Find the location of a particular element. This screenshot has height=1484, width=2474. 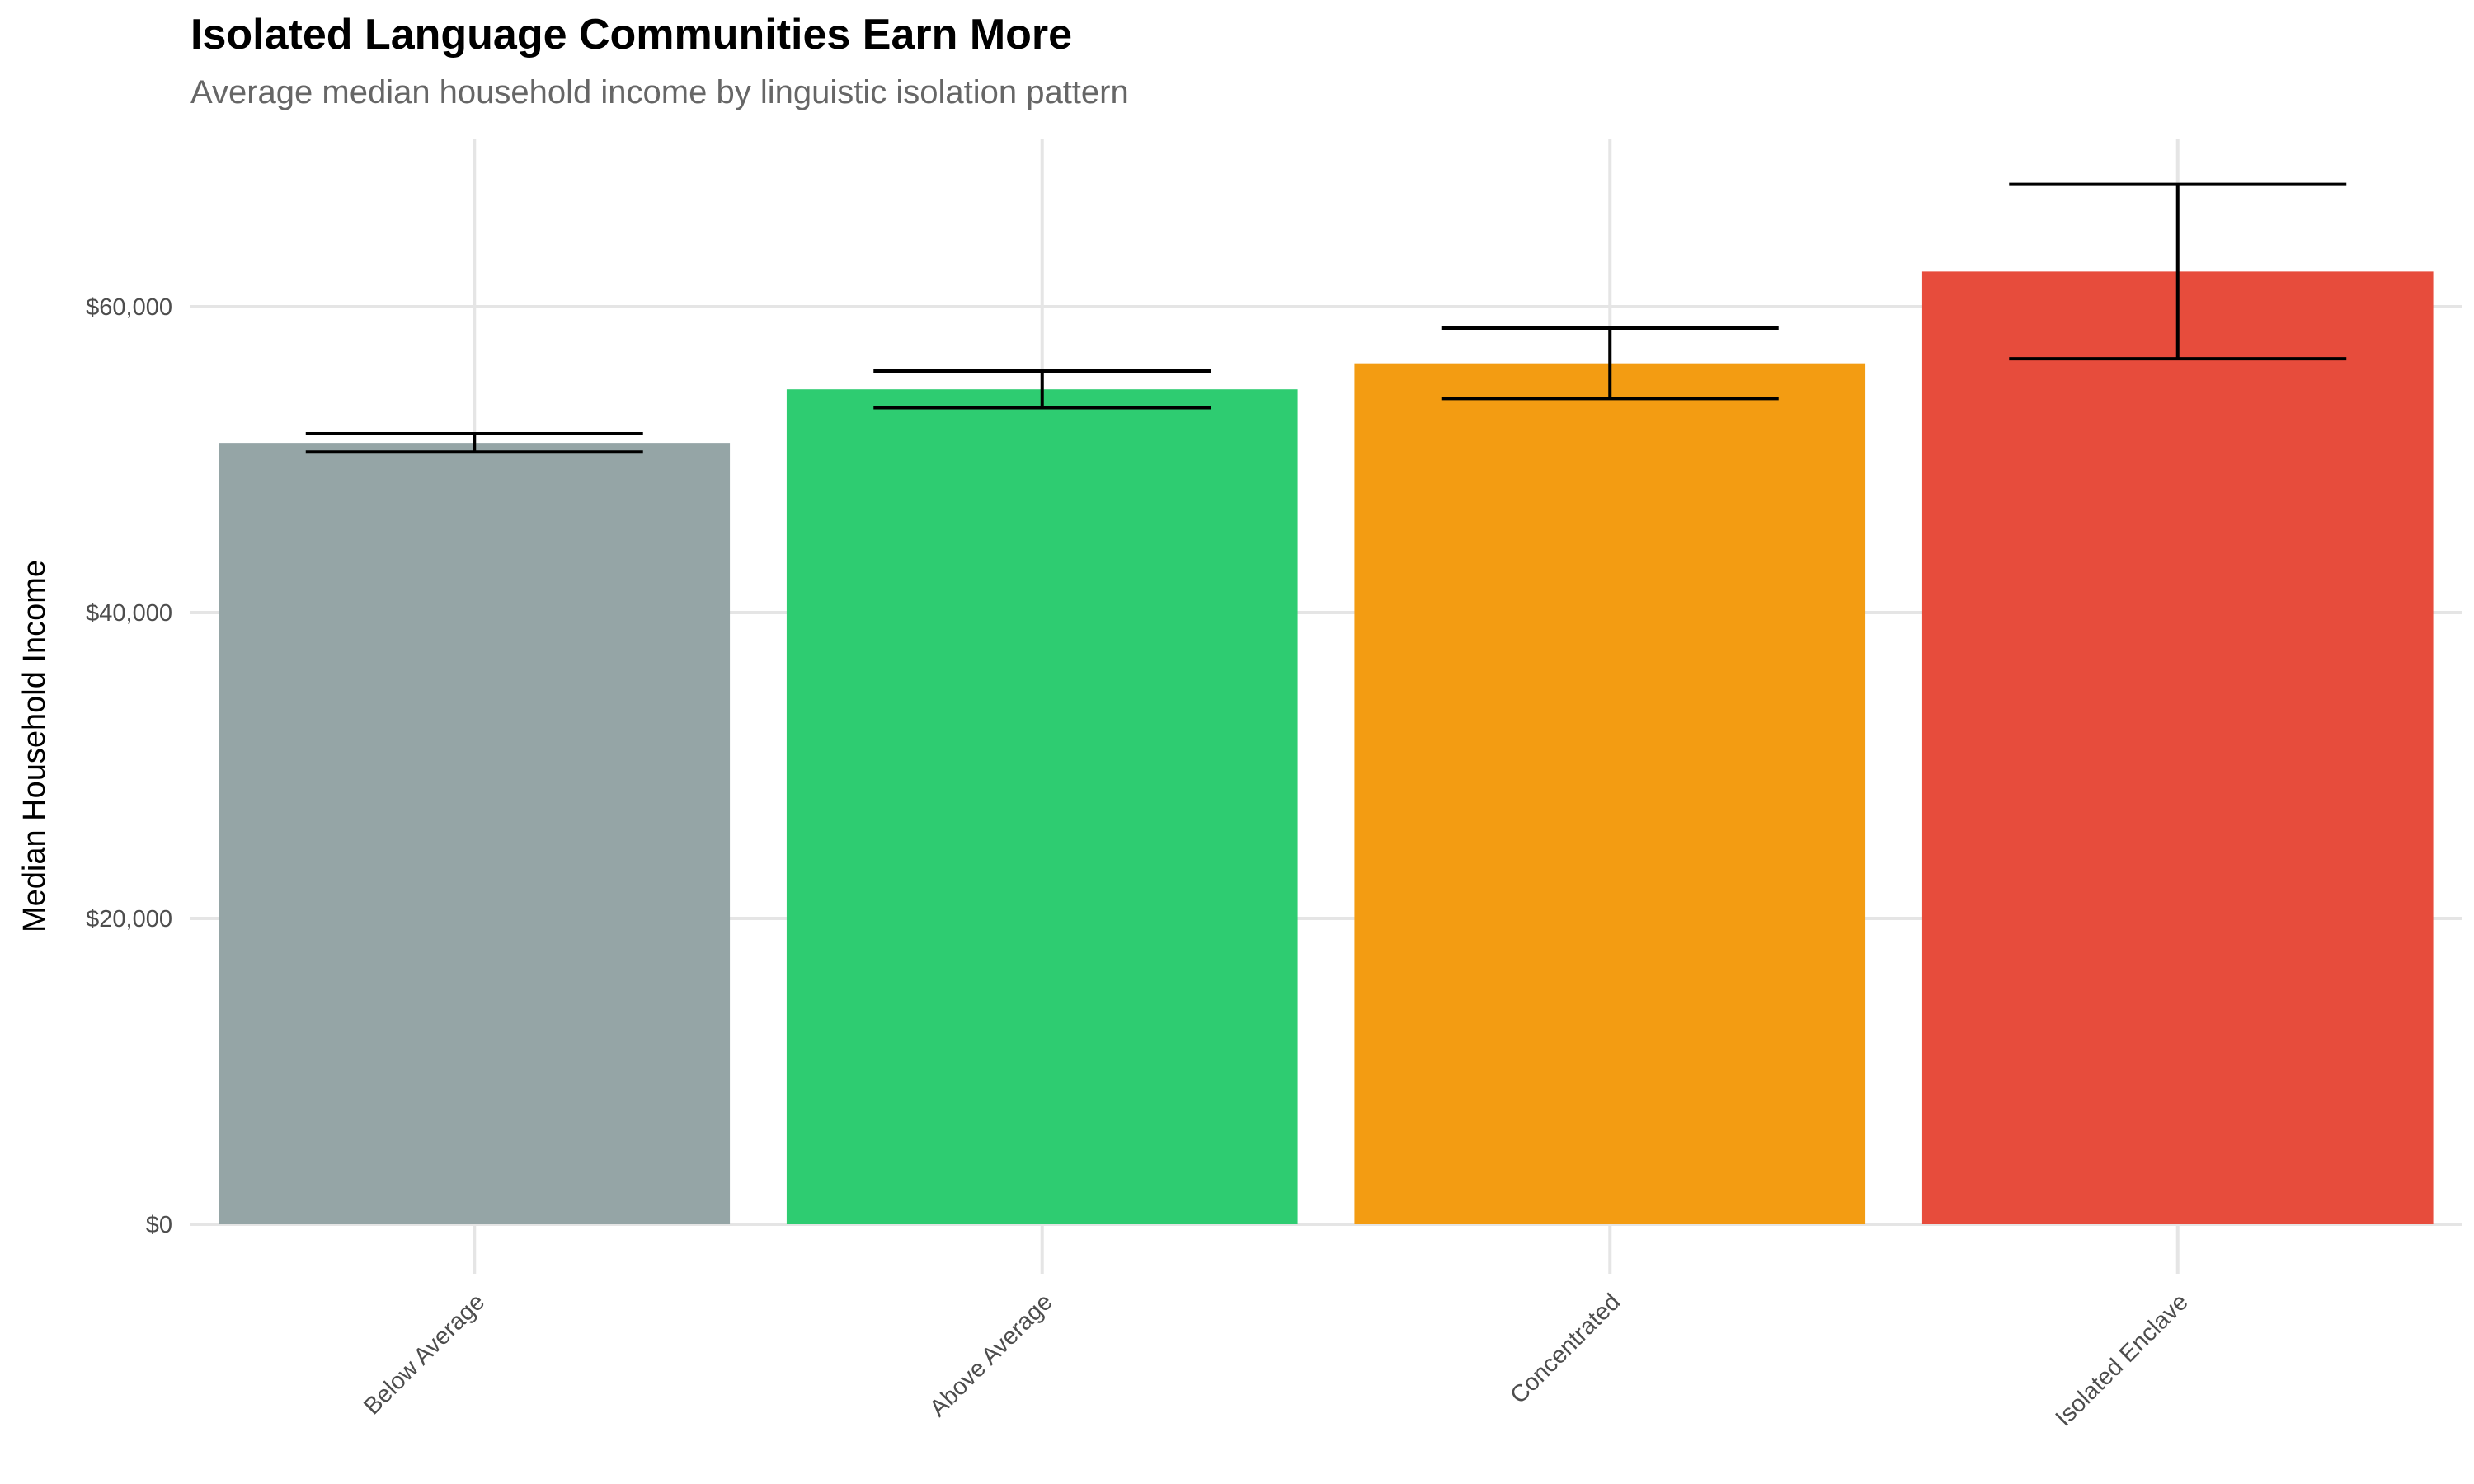

chart-title: Isolated Language Communities Earn More is located at coordinates (631, 35).